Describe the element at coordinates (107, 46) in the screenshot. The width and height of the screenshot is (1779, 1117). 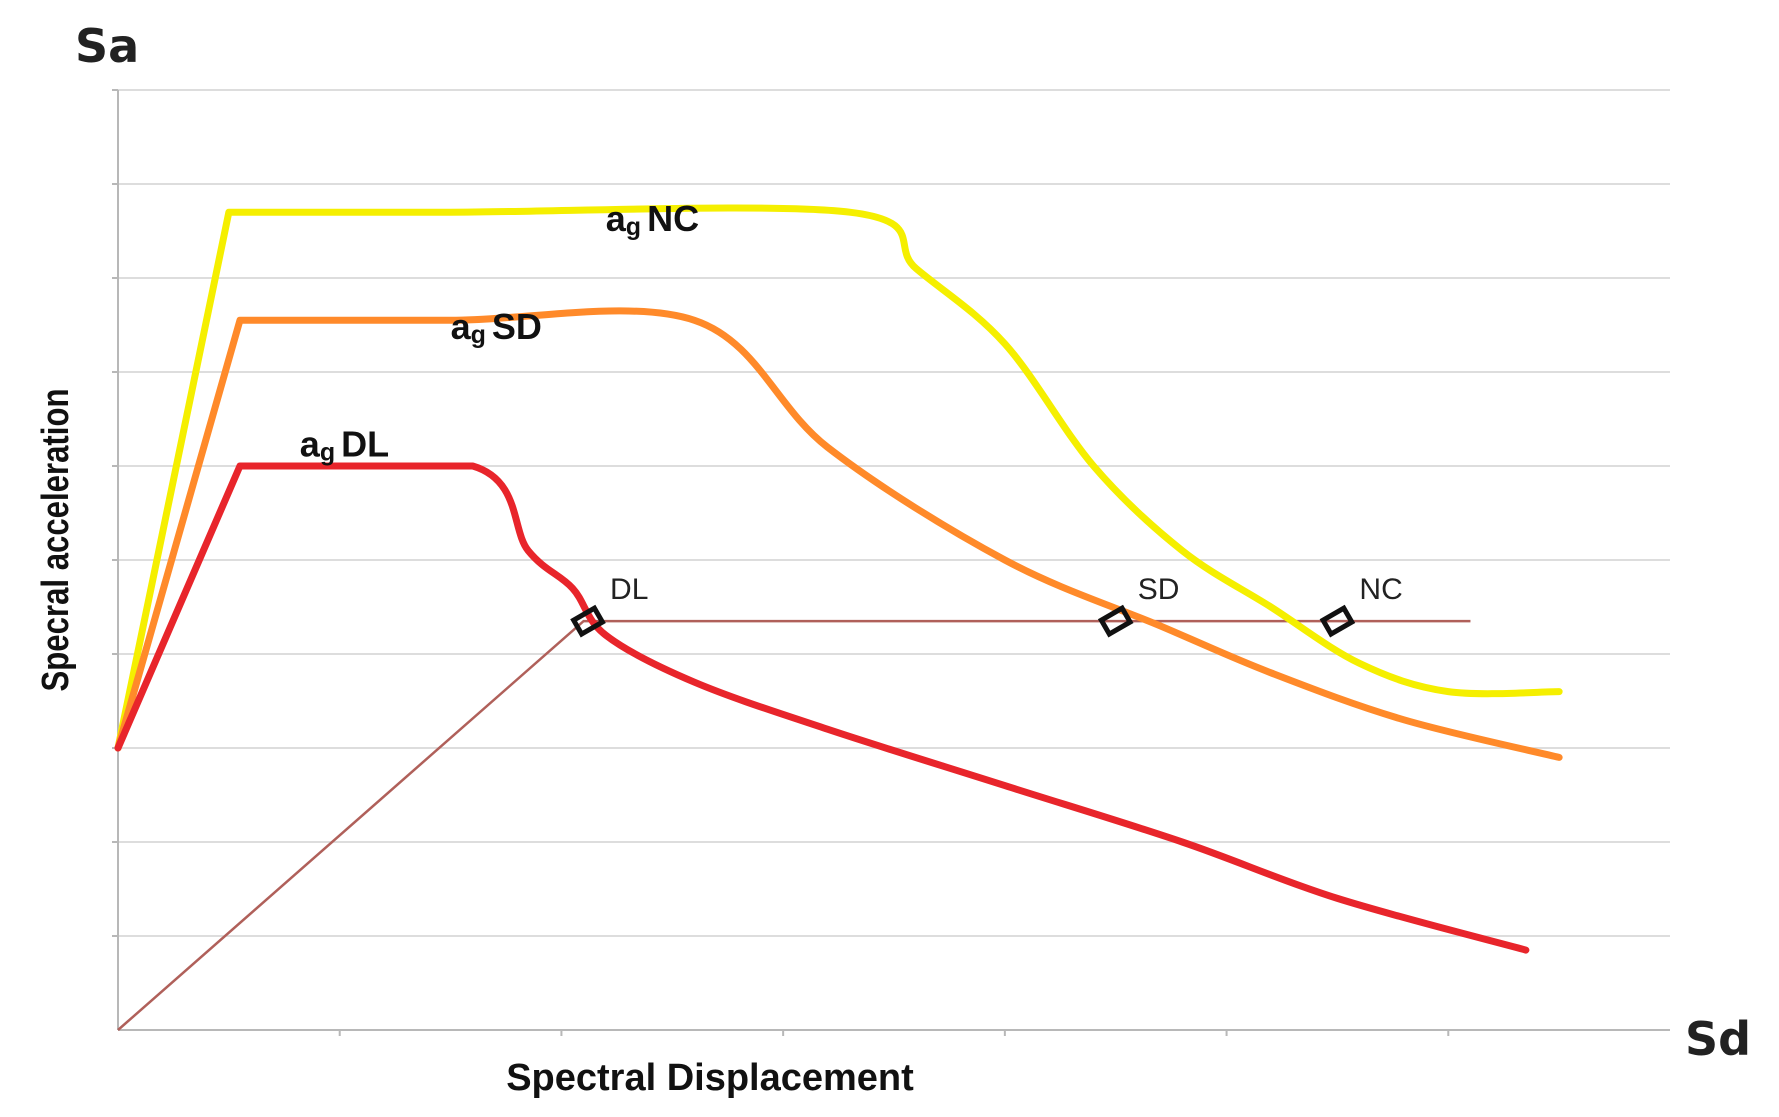
I see `y-axis-symbol: Sa` at that location.